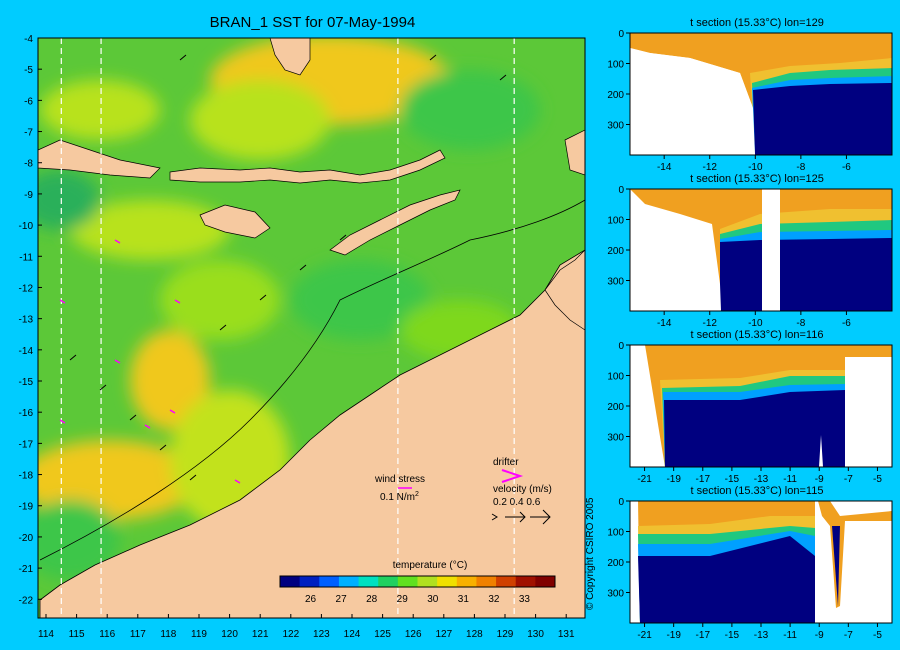 Image resolution: width=900 pixels, height=650 pixels. What do you see at coordinates (372, 599) in the screenshot?
I see `colorbar-tick-label: 28` at bounding box center [372, 599].